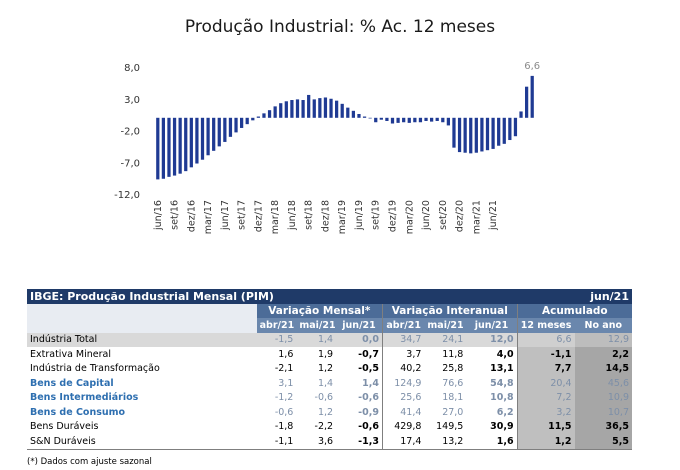 The width and height of the screenshot is (680, 470). I want to click on row-label: Indústria de Transformação, so click(95, 369).